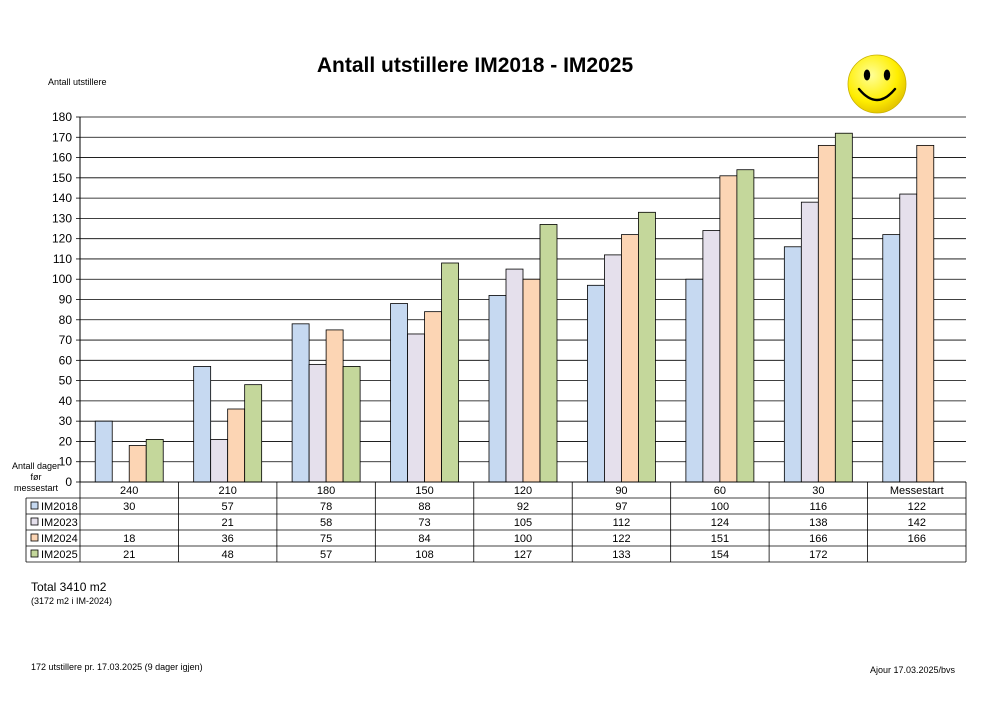 Image resolution: width=1000 pixels, height=706 pixels. I want to click on chart-title: Antall utstillere IM2018 - IM2025, so click(475, 65).